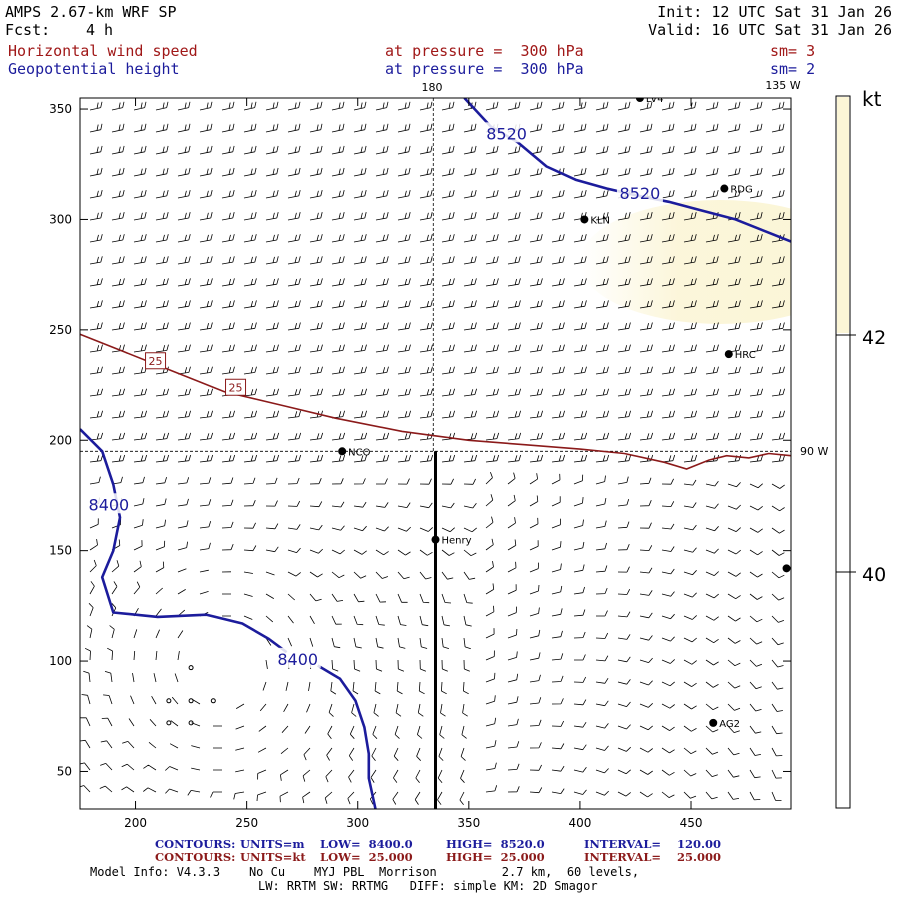 The image size is (900, 900). I want to click on model-title: AMPS 2.67-km WRF SP, so click(91, 12).